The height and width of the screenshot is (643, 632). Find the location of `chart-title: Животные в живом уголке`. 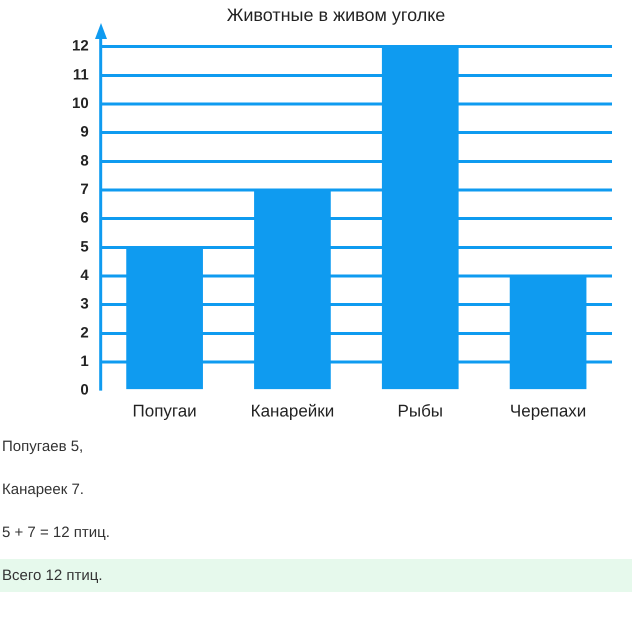

chart-title: Животные в живом уголке is located at coordinates (336, 14).